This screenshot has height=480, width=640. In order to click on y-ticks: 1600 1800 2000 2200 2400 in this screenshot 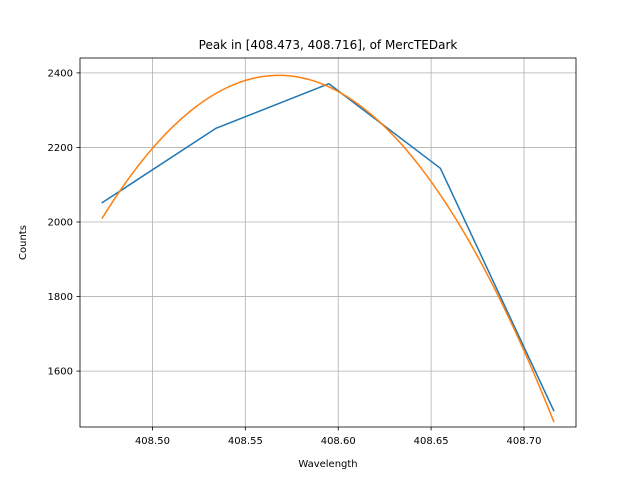, I will do `click(64, 223)`.